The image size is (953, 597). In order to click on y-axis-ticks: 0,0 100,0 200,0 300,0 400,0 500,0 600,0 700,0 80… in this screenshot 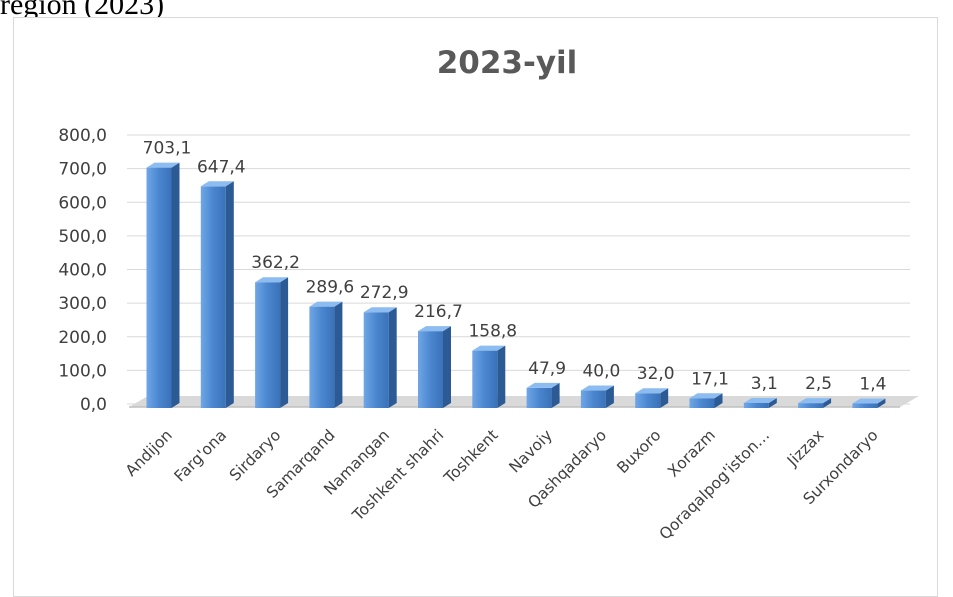, I will do `click(82, 270)`.